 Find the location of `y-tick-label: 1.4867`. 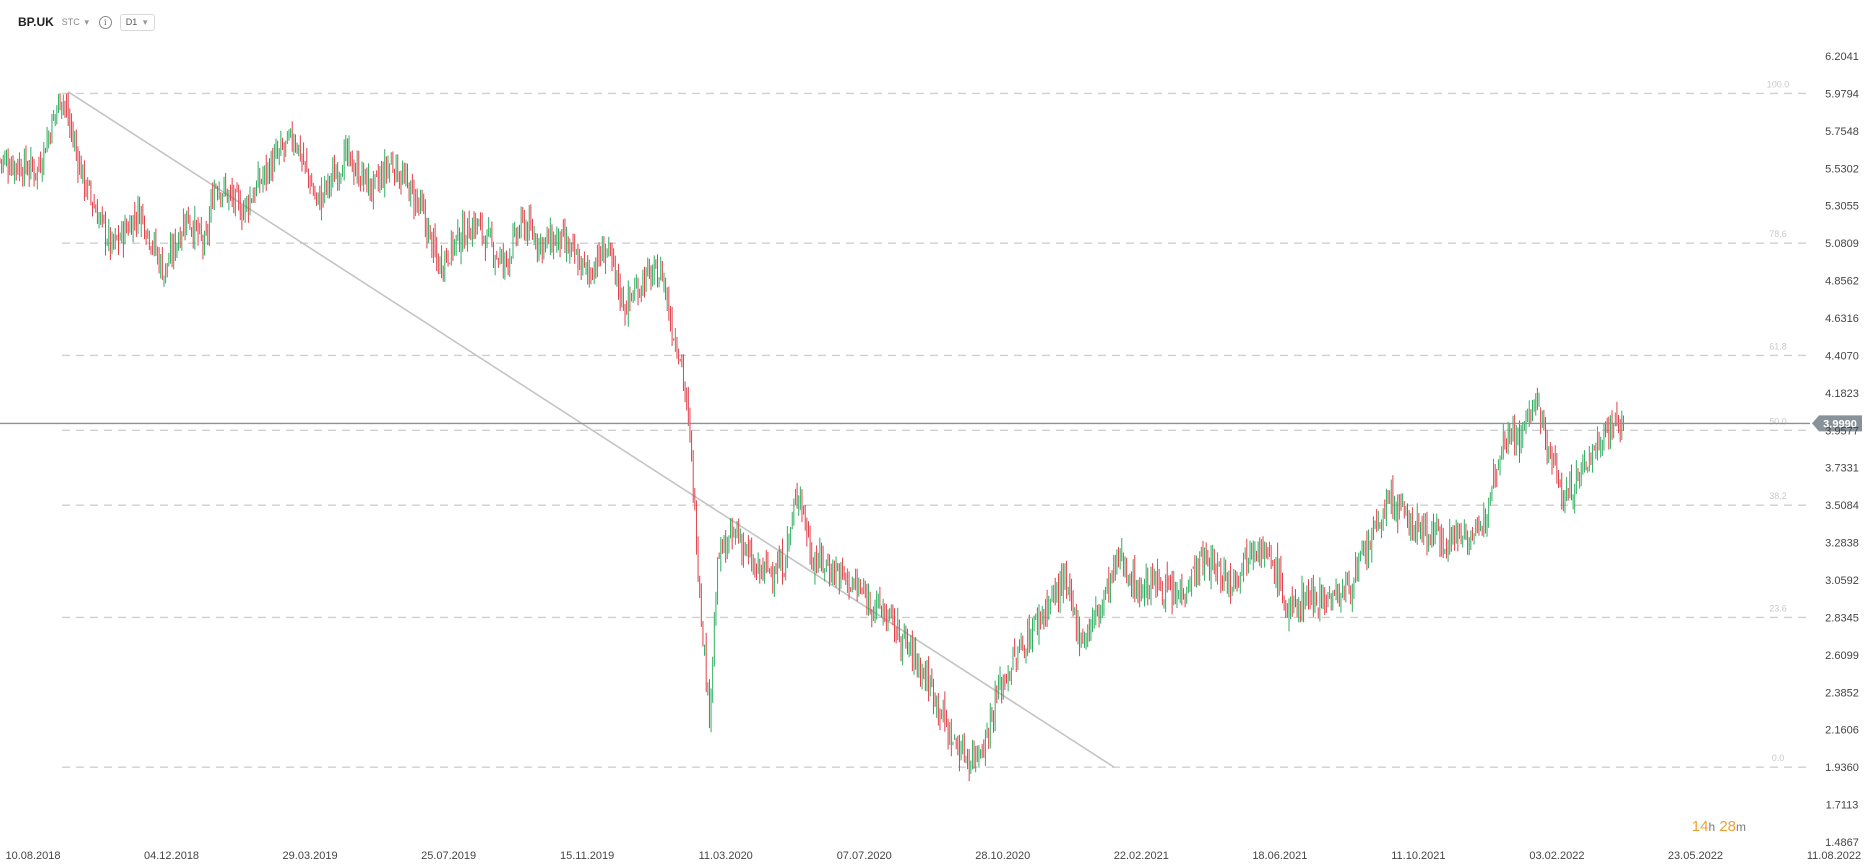

y-tick-label: 1.4867 is located at coordinates (1842, 843).